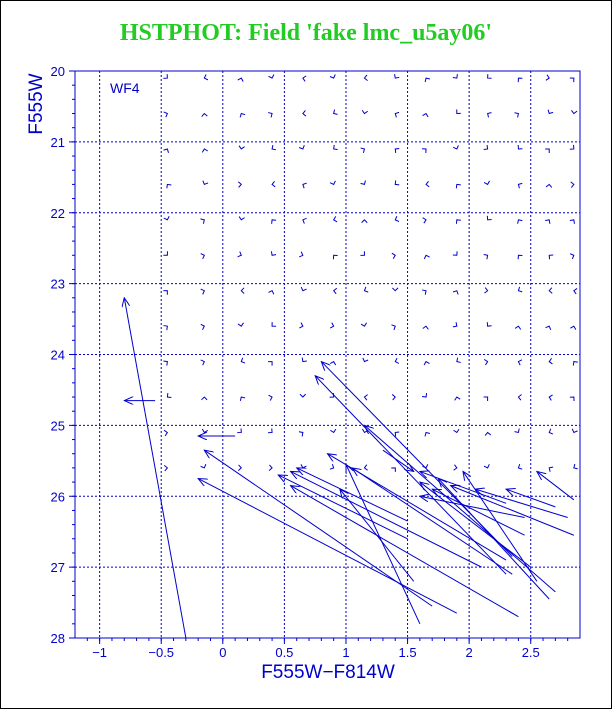  Describe the element at coordinates (531, 652) in the screenshot. I see `x-tick-label: 2.5` at that location.